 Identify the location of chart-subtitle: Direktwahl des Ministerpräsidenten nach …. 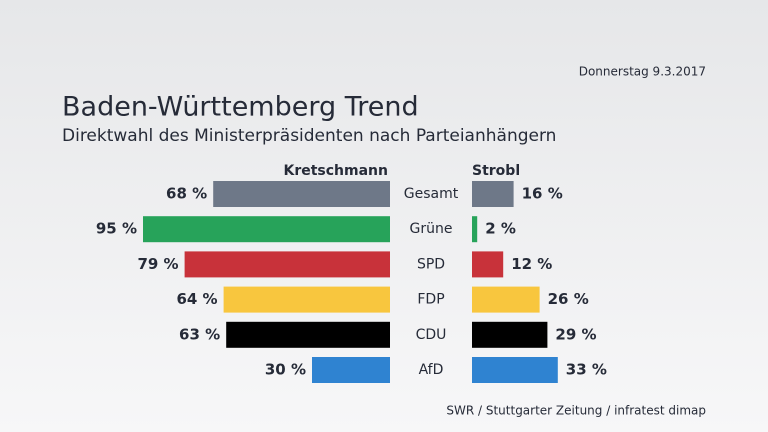
(309, 136).